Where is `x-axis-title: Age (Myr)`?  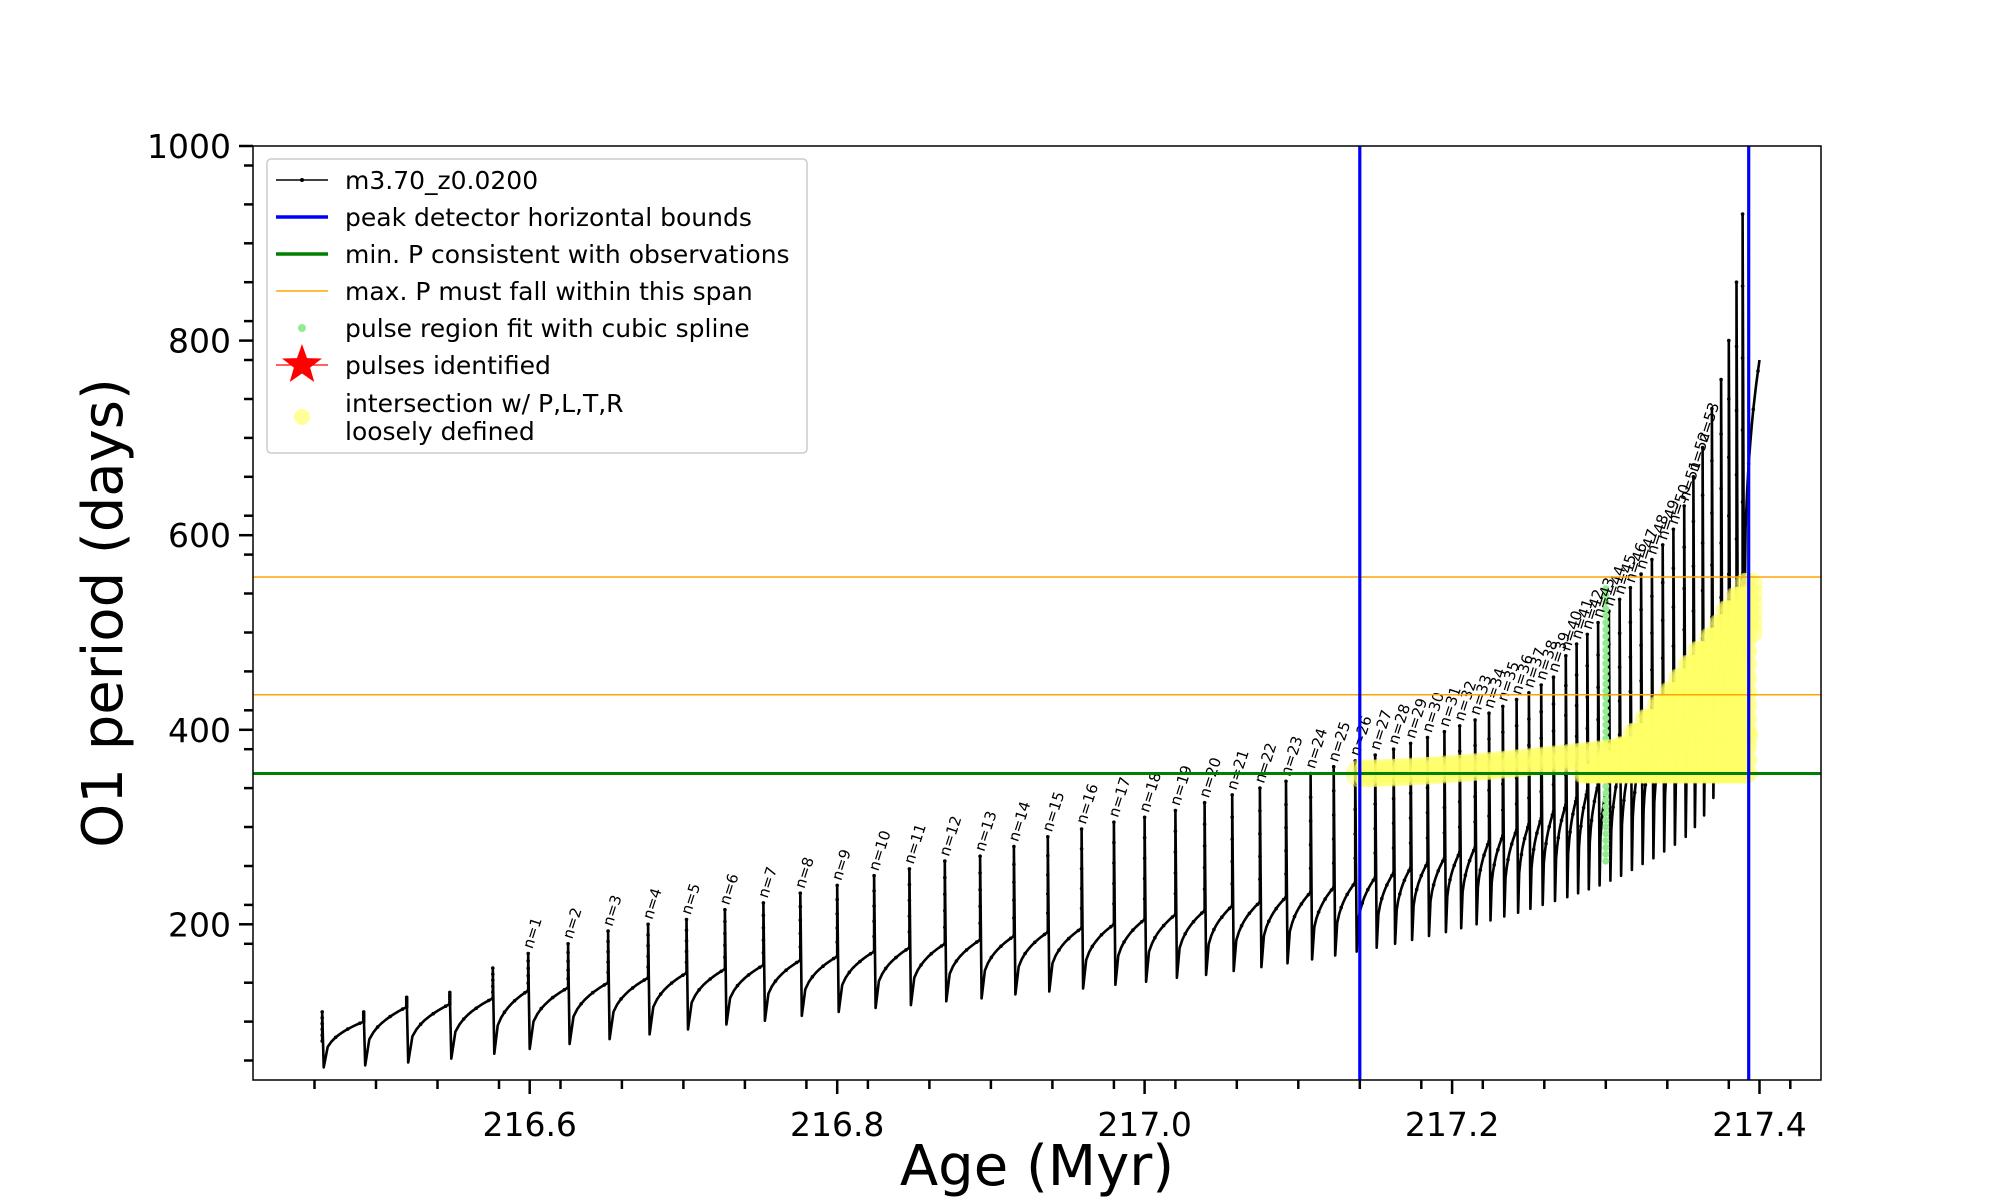
x-axis-title: Age (Myr) is located at coordinates (1037, 1166).